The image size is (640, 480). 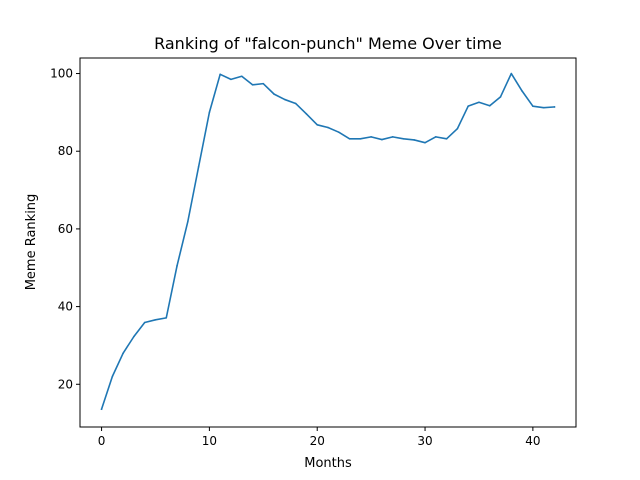 I want to click on x-tick-label: 20, so click(x=317, y=441).